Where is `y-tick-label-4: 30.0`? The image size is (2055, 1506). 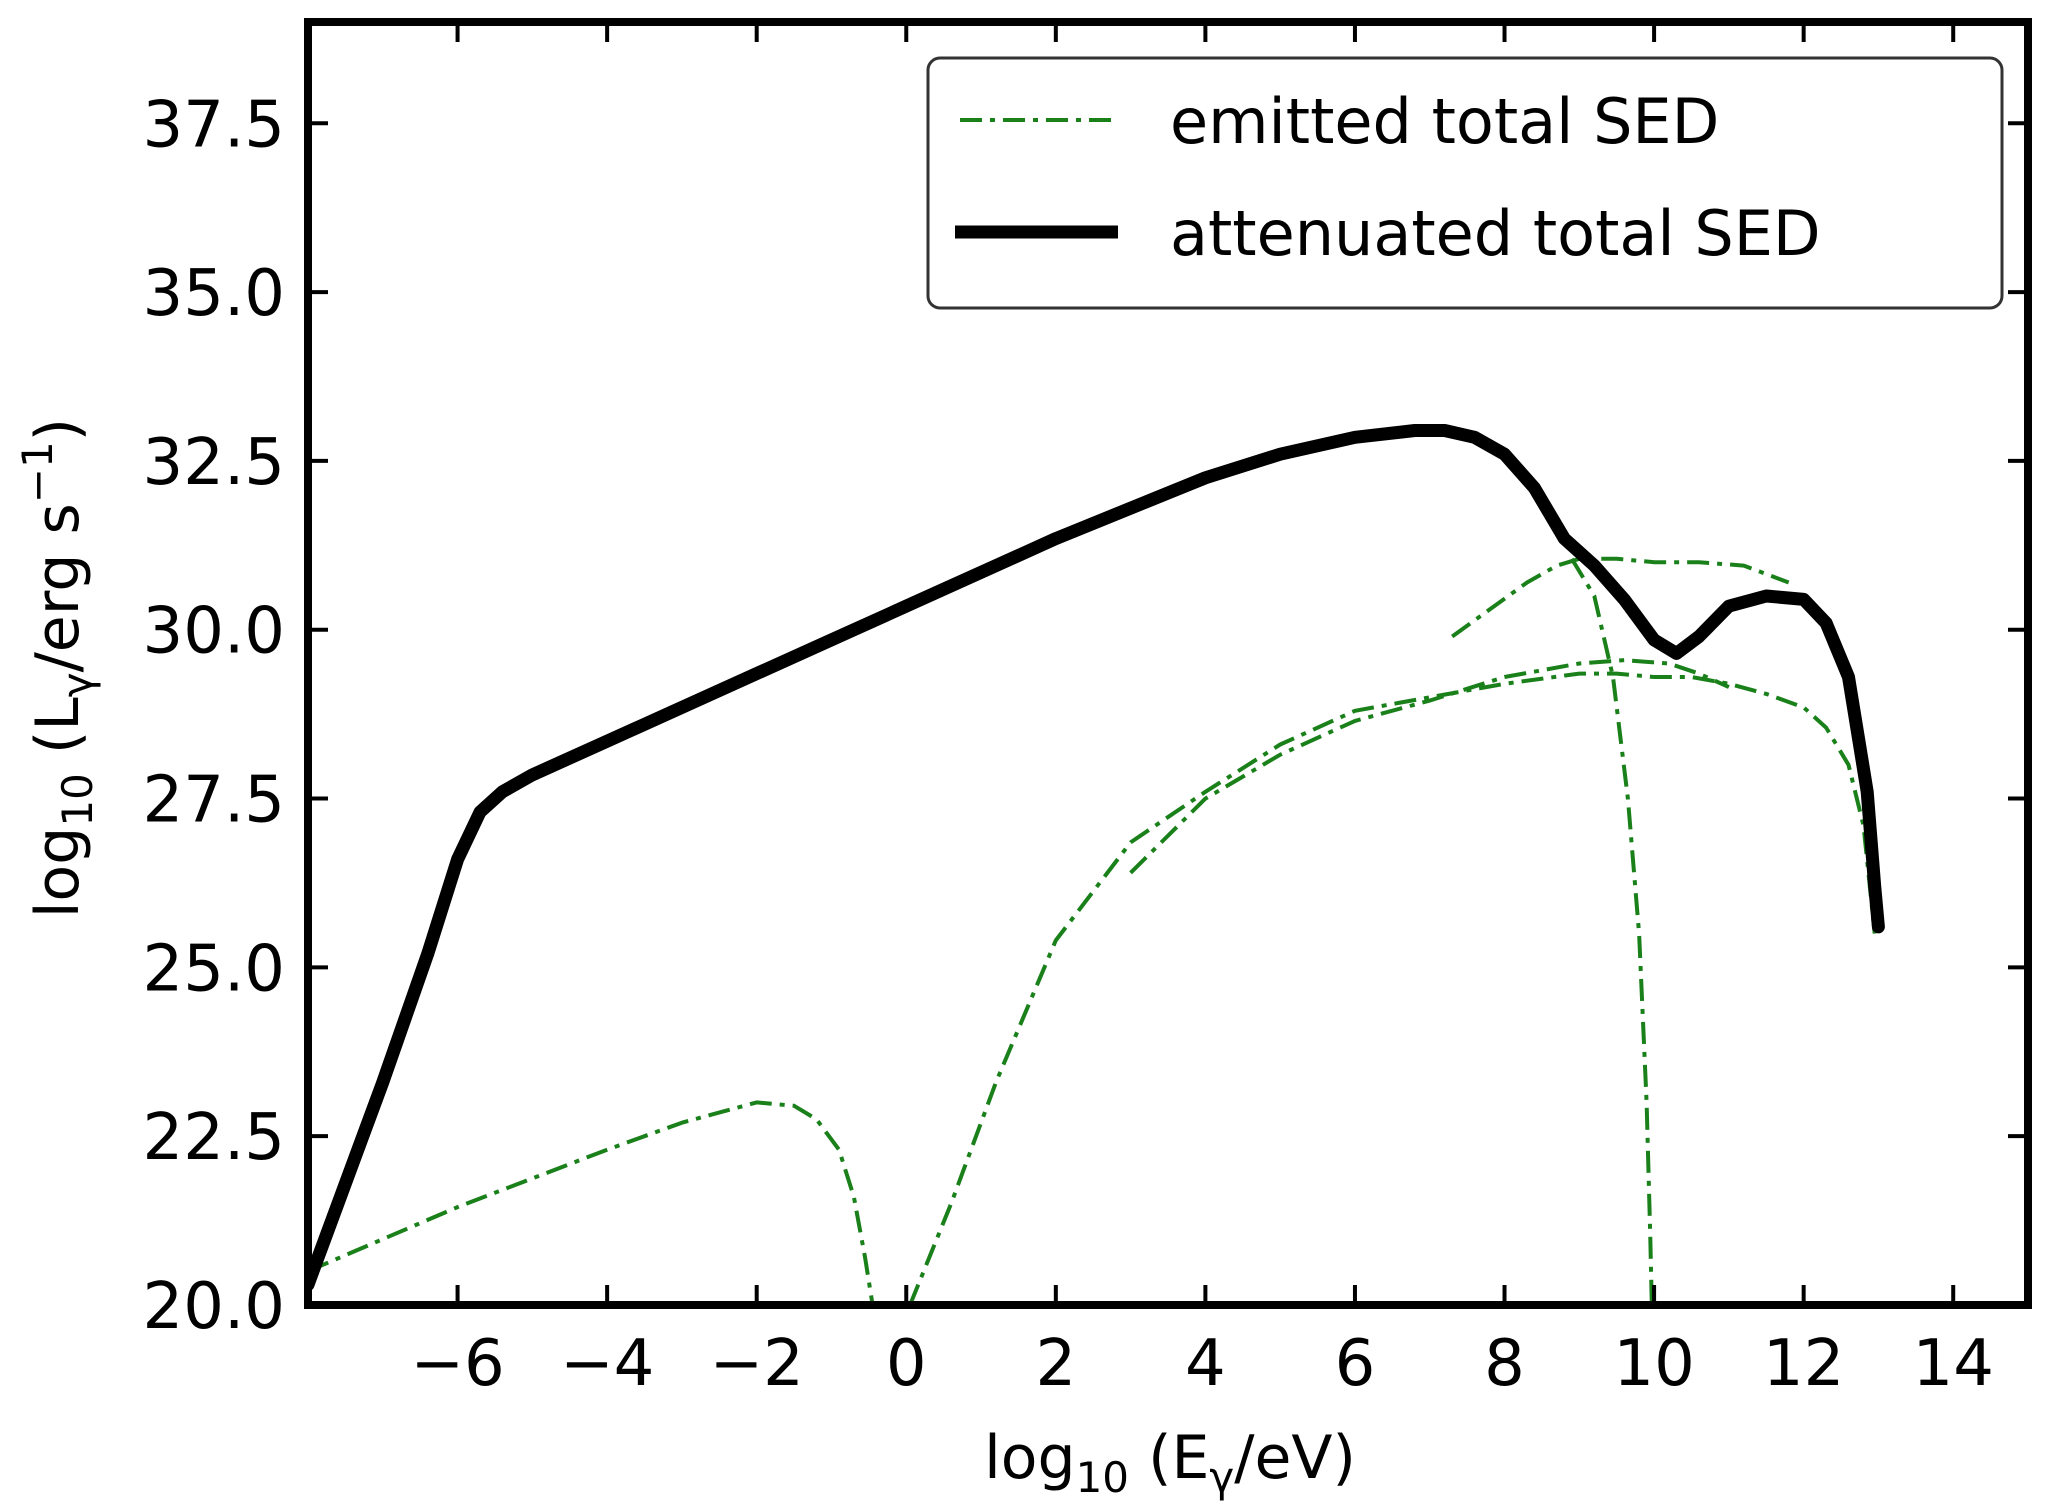 y-tick-label-4: 30.0 is located at coordinates (214, 632).